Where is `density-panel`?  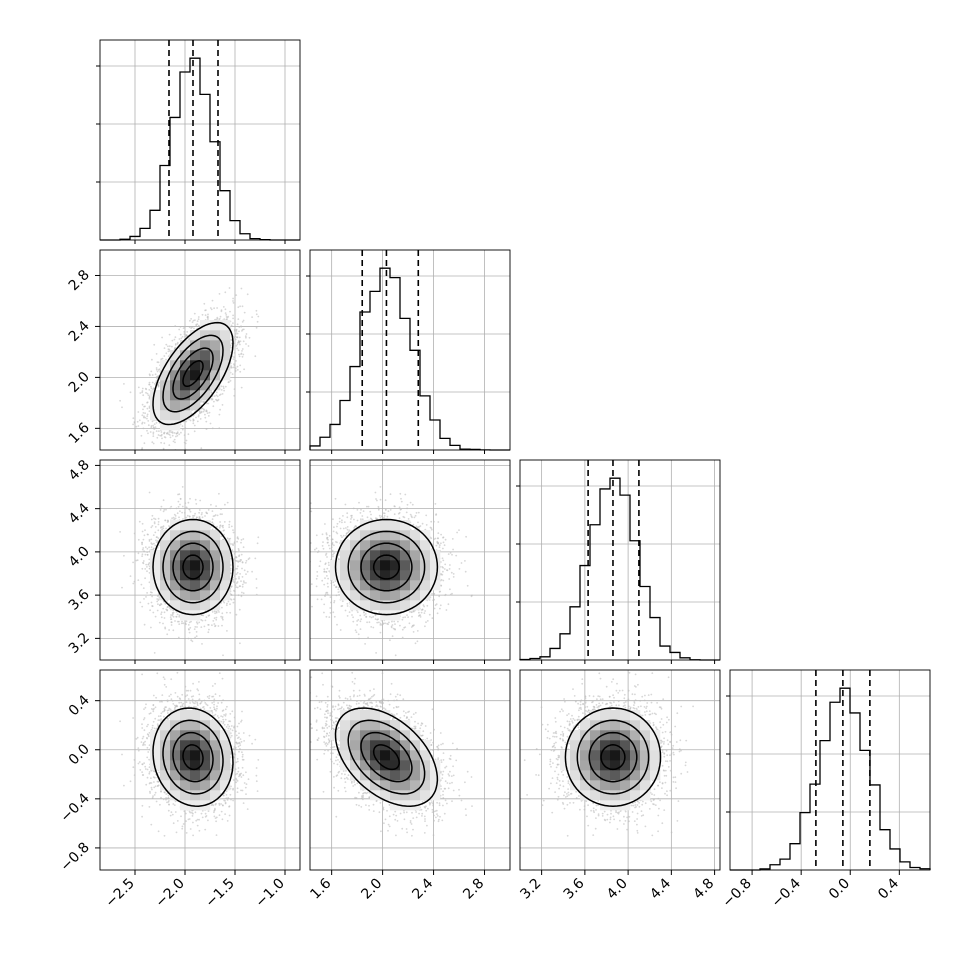
density-panel is located at coordinates (200, 560).